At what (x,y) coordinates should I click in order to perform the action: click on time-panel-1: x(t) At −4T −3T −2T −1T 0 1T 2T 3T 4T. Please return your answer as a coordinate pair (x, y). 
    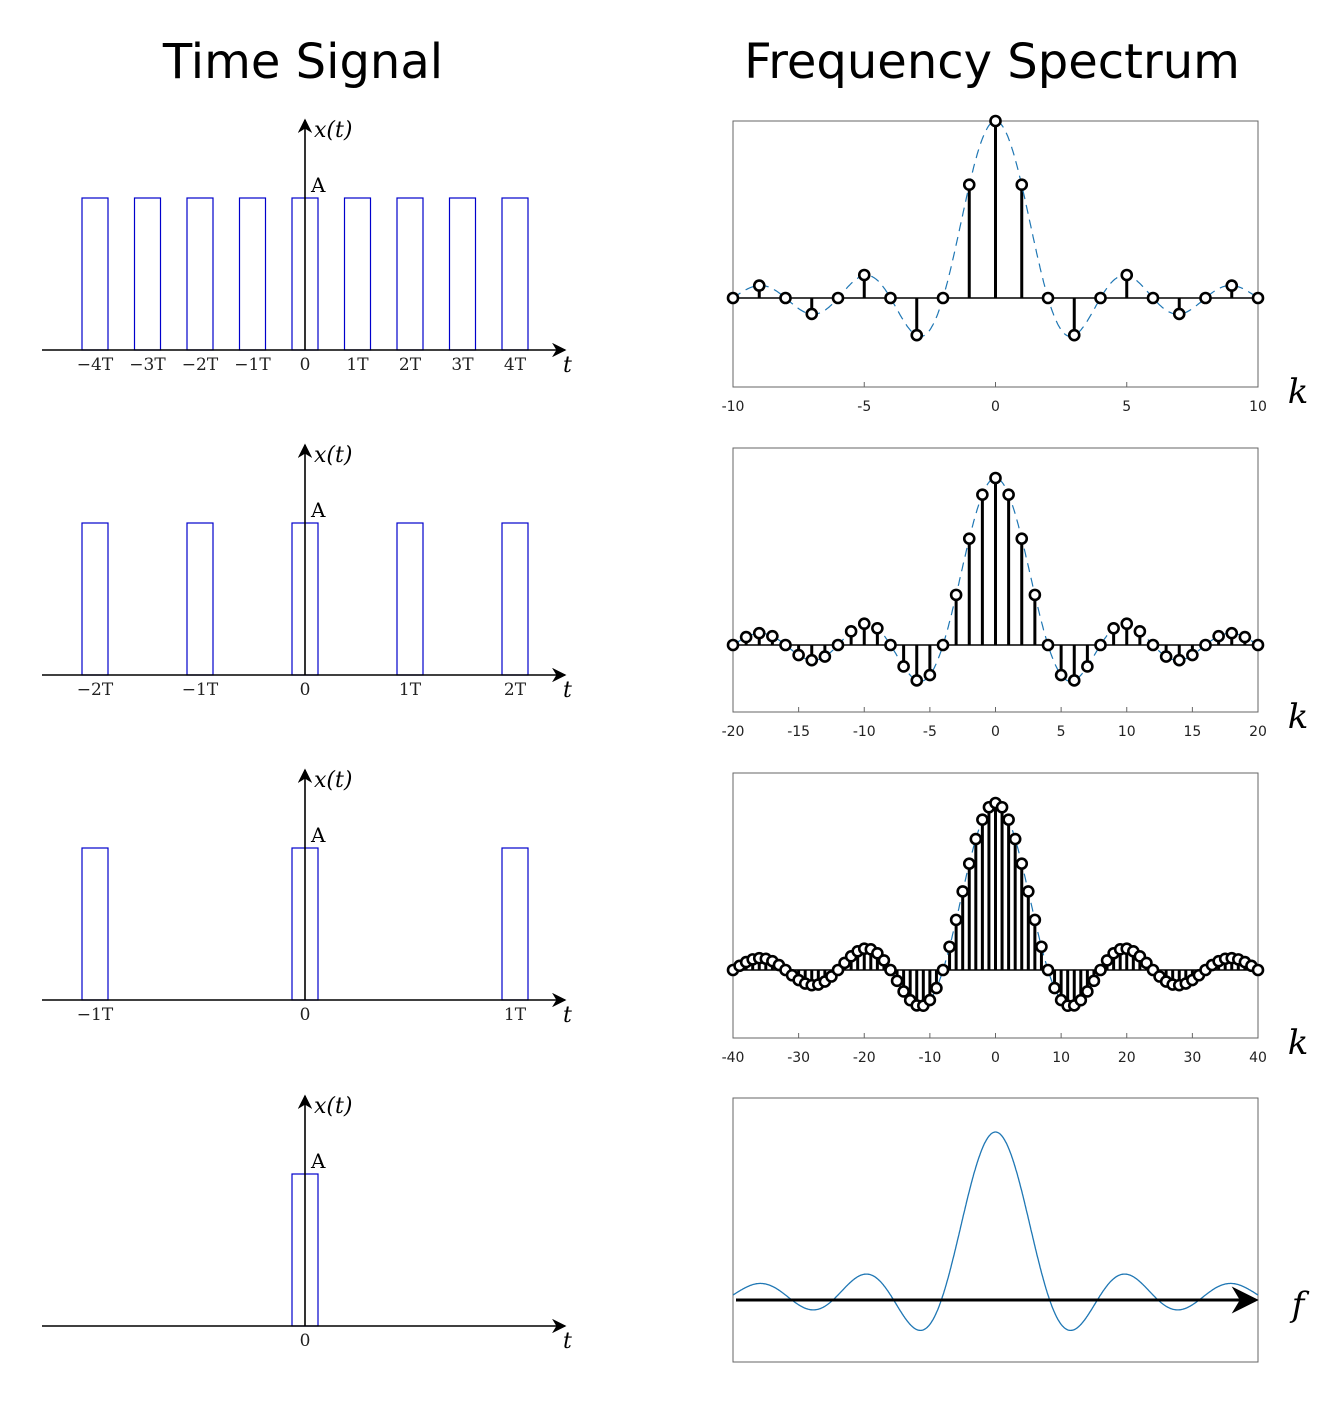
    Looking at the image, I should click on (307, 248).